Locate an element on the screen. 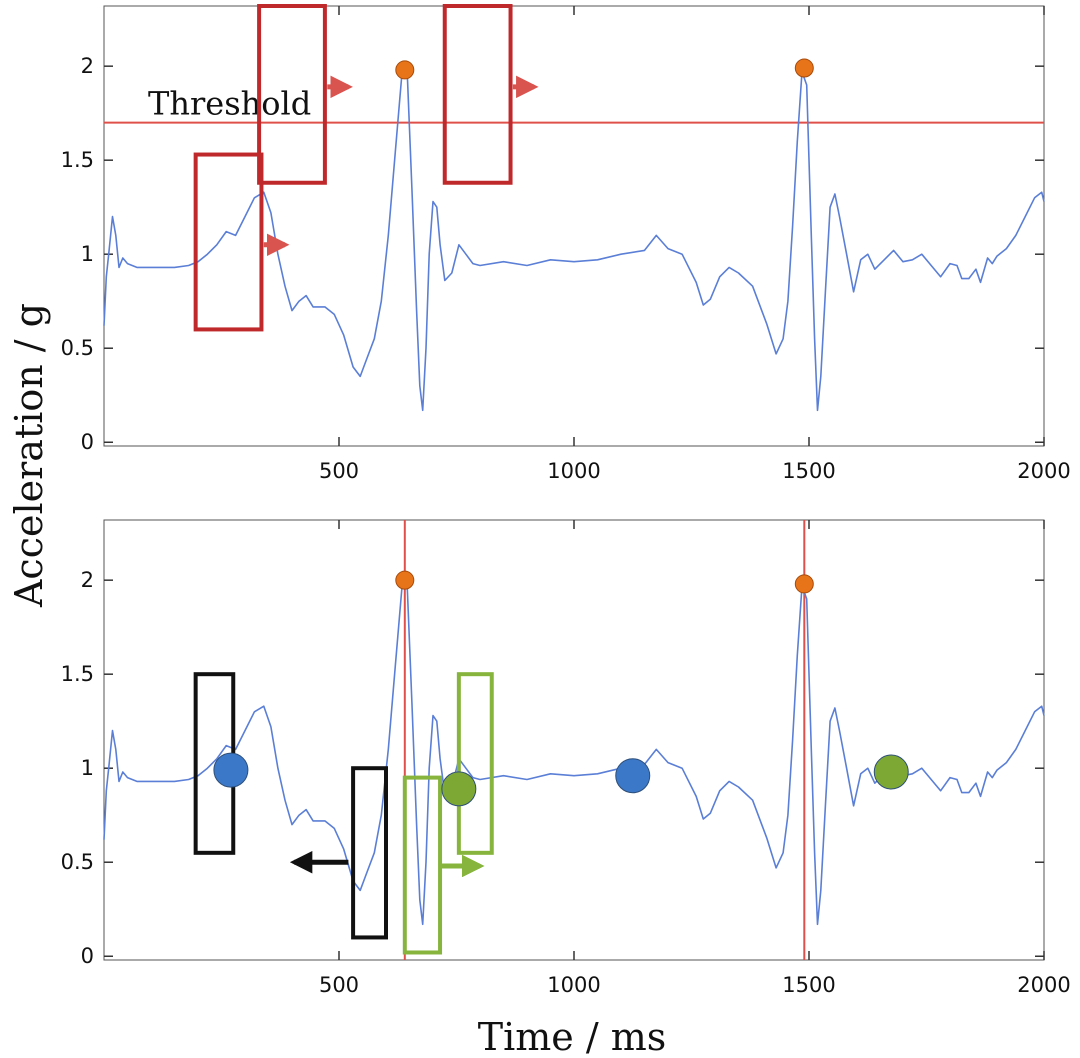 This screenshot has height=1058, width=1080. bottom-x-tick-label: 2000 is located at coordinates (1043, 985).